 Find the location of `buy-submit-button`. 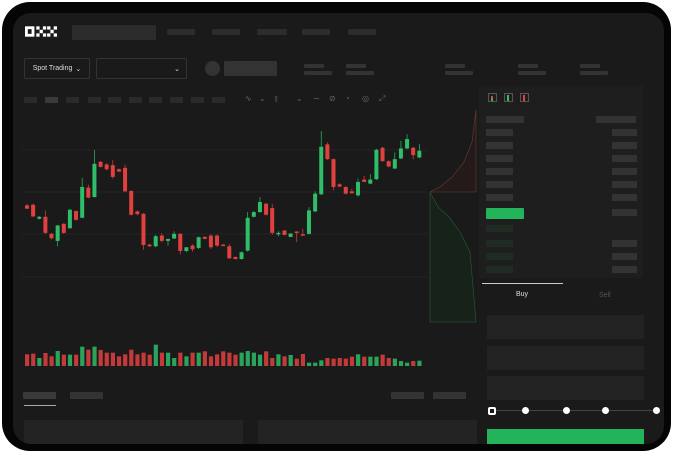

buy-submit-button is located at coordinates (565, 436).